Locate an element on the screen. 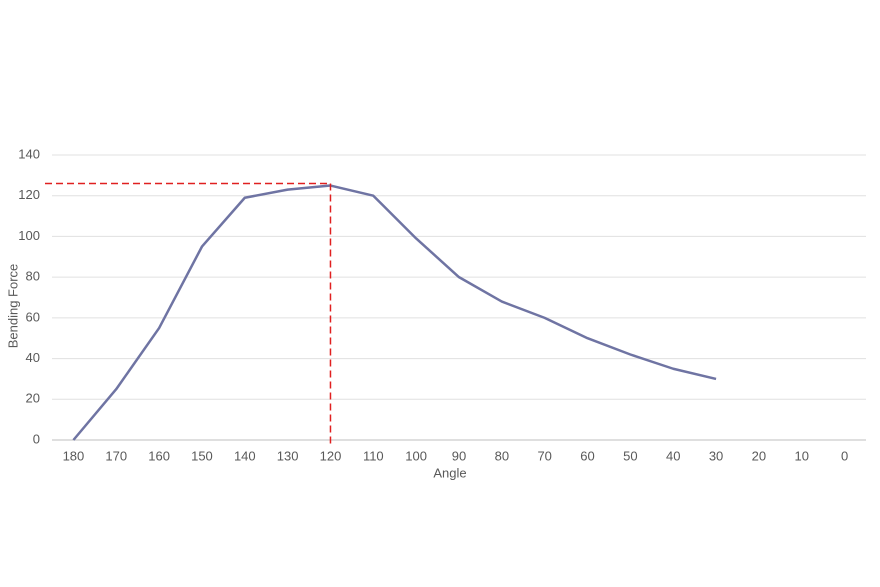 The width and height of the screenshot is (880, 587). y-tick-label: 0 is located at coordinates (36, 438).